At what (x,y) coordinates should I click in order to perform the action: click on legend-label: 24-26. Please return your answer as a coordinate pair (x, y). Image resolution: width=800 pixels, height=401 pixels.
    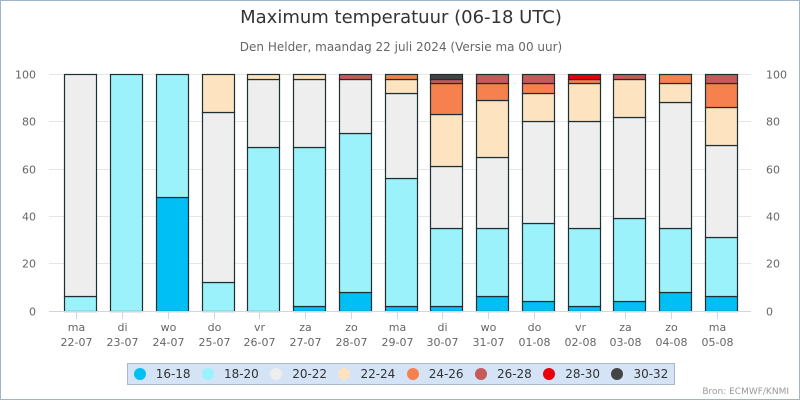
    Looking at the image, I should click on (446, 374).